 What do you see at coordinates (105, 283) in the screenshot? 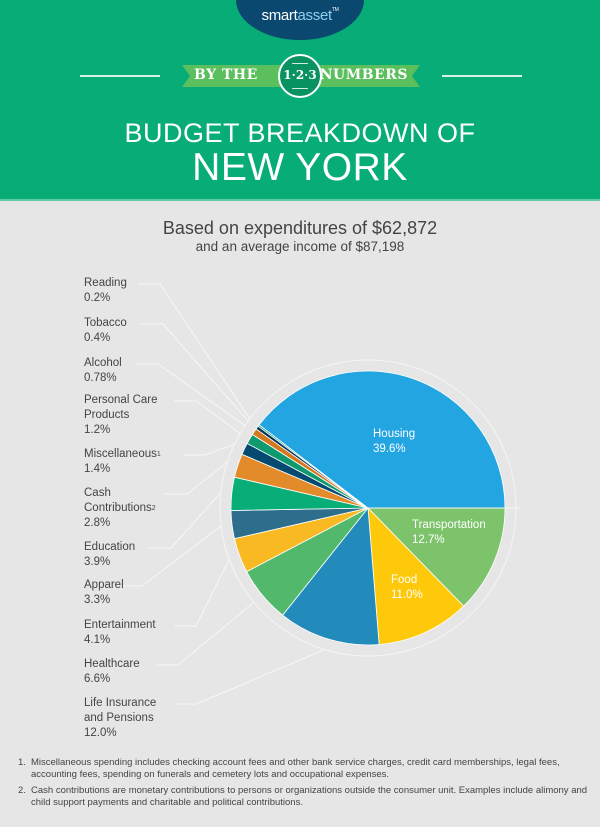
I see `label-name: Reading` at bounding box center [105, 283].